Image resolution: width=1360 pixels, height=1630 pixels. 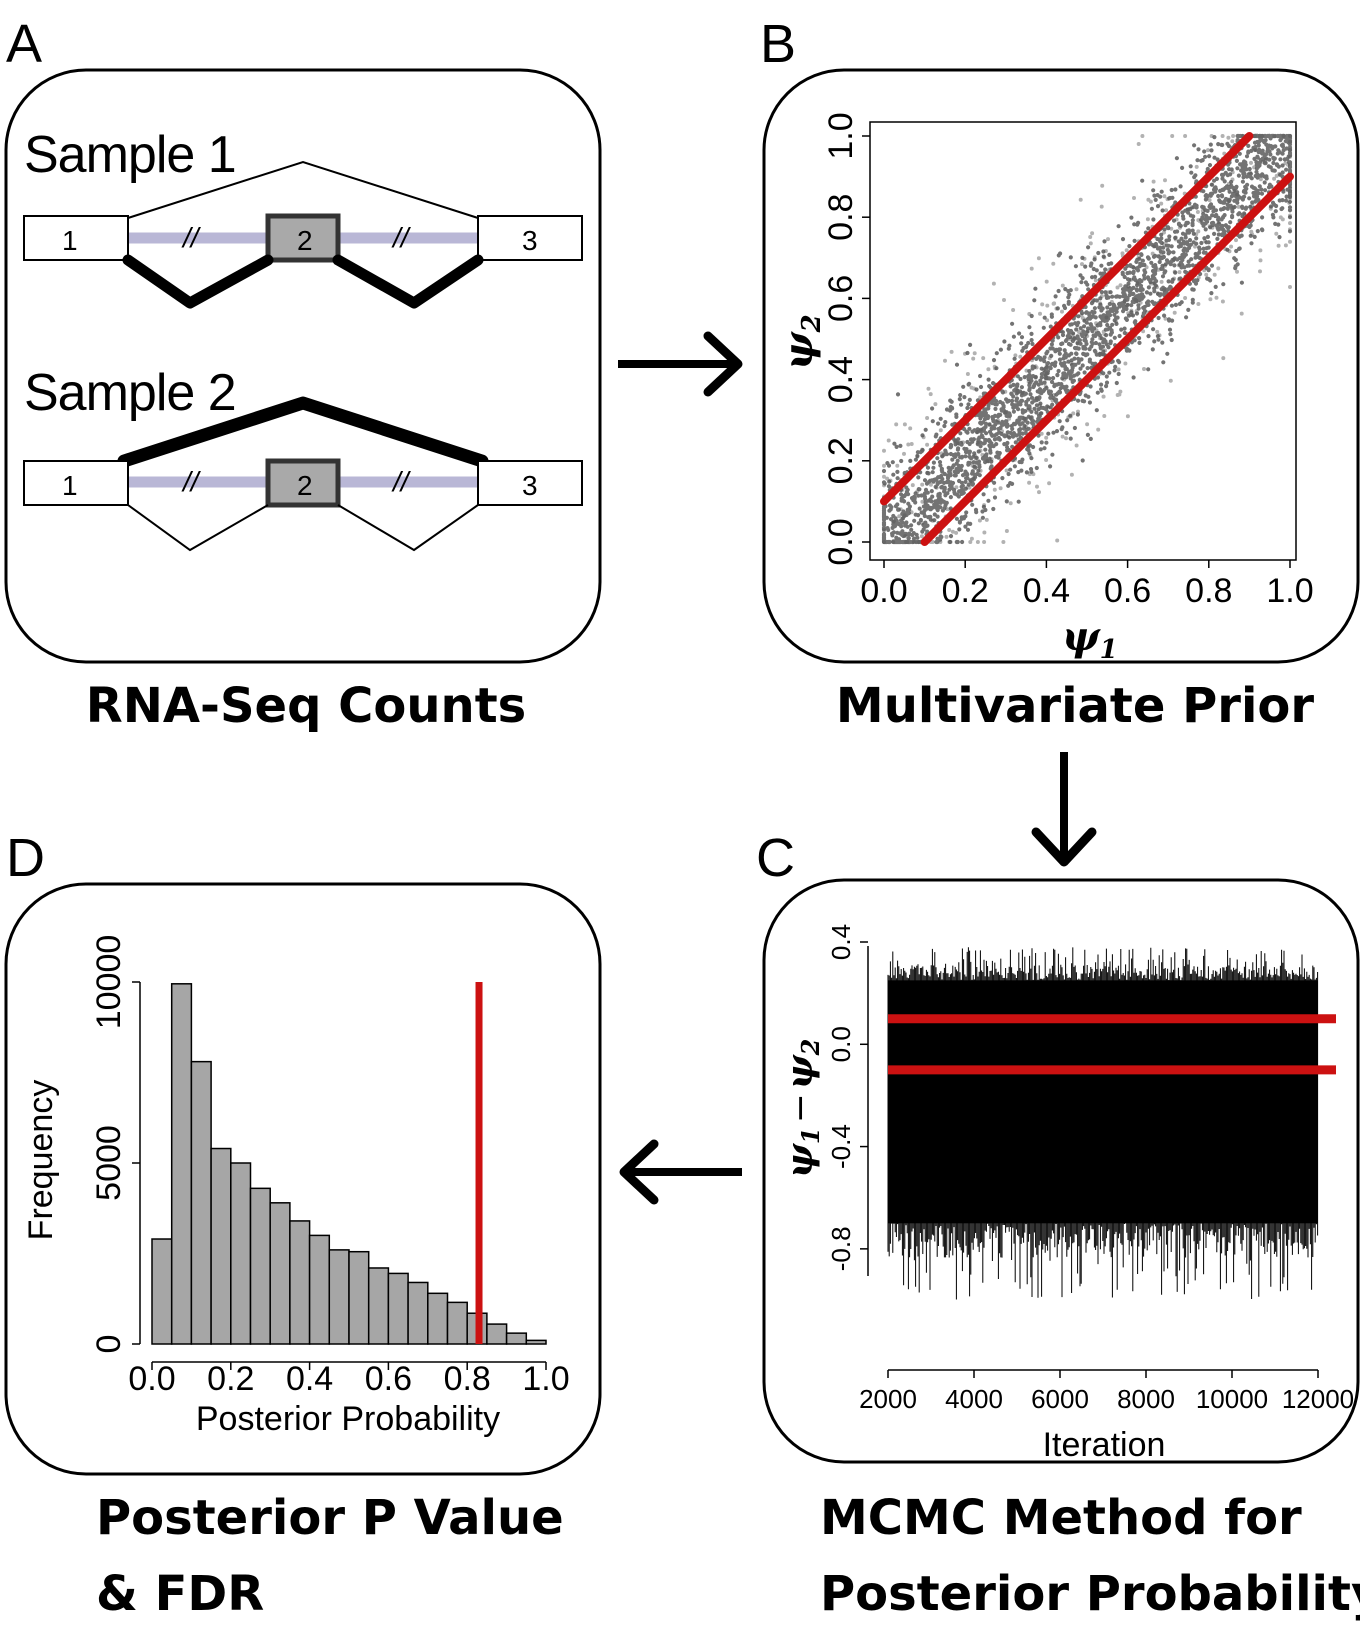 I want to click on sample-1-exon-2-label: 2, so click(x=305, y=240).